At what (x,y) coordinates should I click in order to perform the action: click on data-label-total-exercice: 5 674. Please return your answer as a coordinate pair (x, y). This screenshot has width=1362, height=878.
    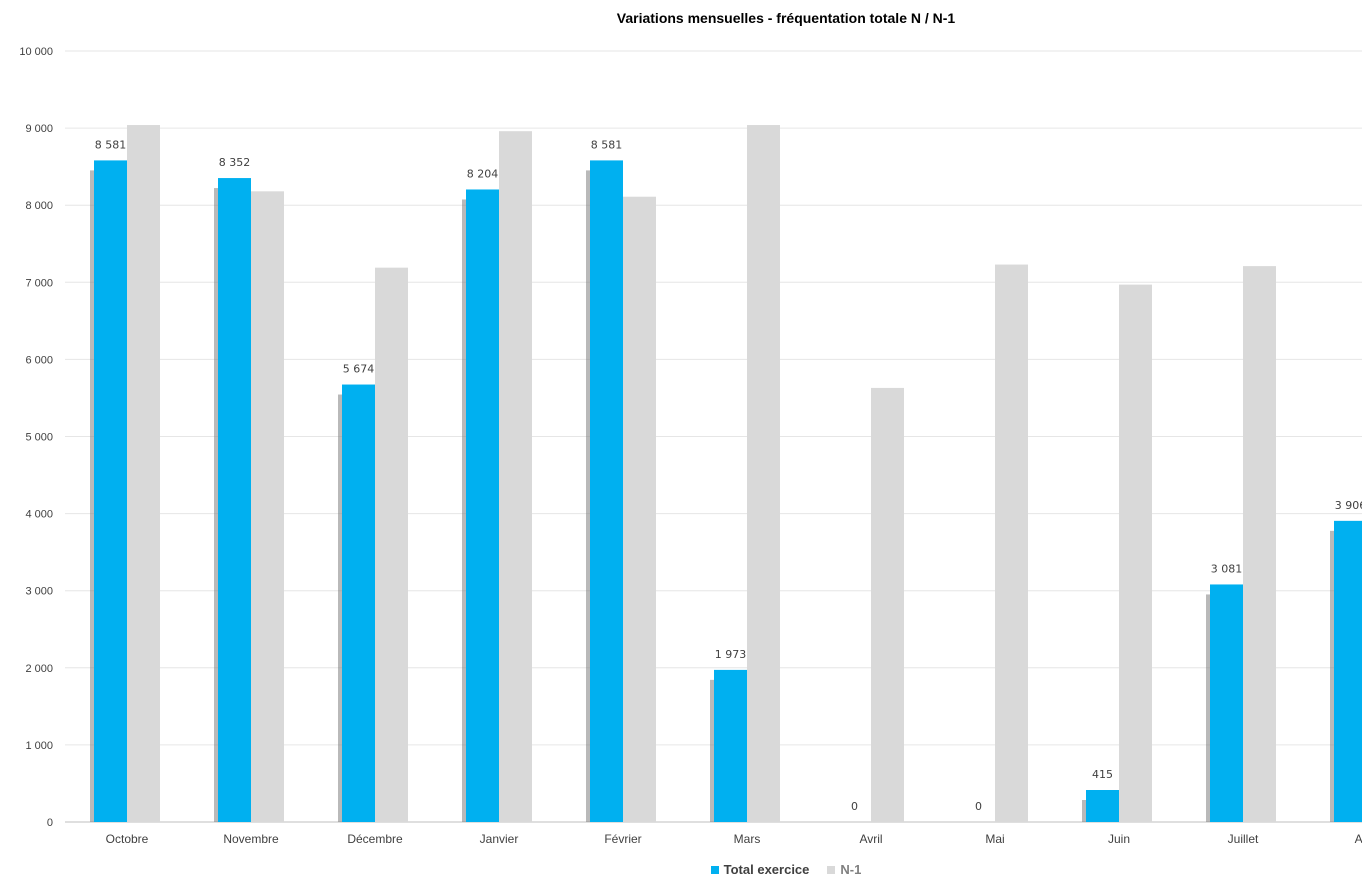
    Looking at the image, I should click on (359, 369).